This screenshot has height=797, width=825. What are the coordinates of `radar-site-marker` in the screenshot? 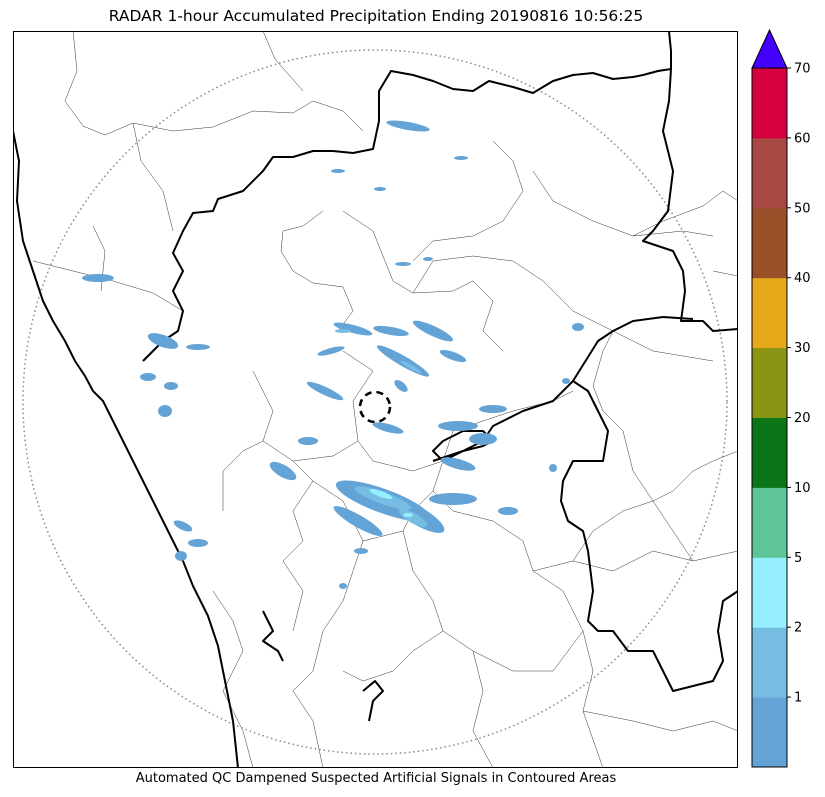 It's located at (375, 407).